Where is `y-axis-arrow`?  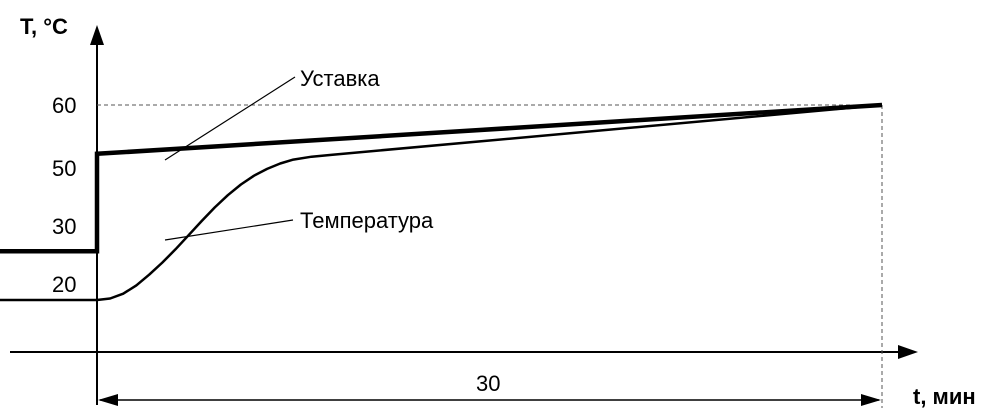
y-axis-arrow is located at coordinates (97, 35).